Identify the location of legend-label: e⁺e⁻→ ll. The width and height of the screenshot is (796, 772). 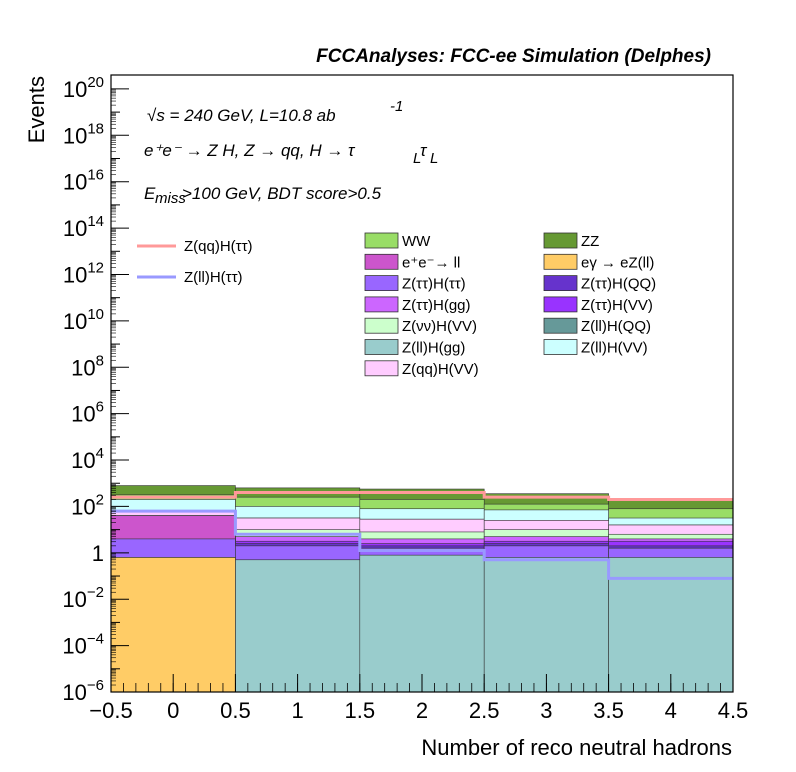
(431, 262).